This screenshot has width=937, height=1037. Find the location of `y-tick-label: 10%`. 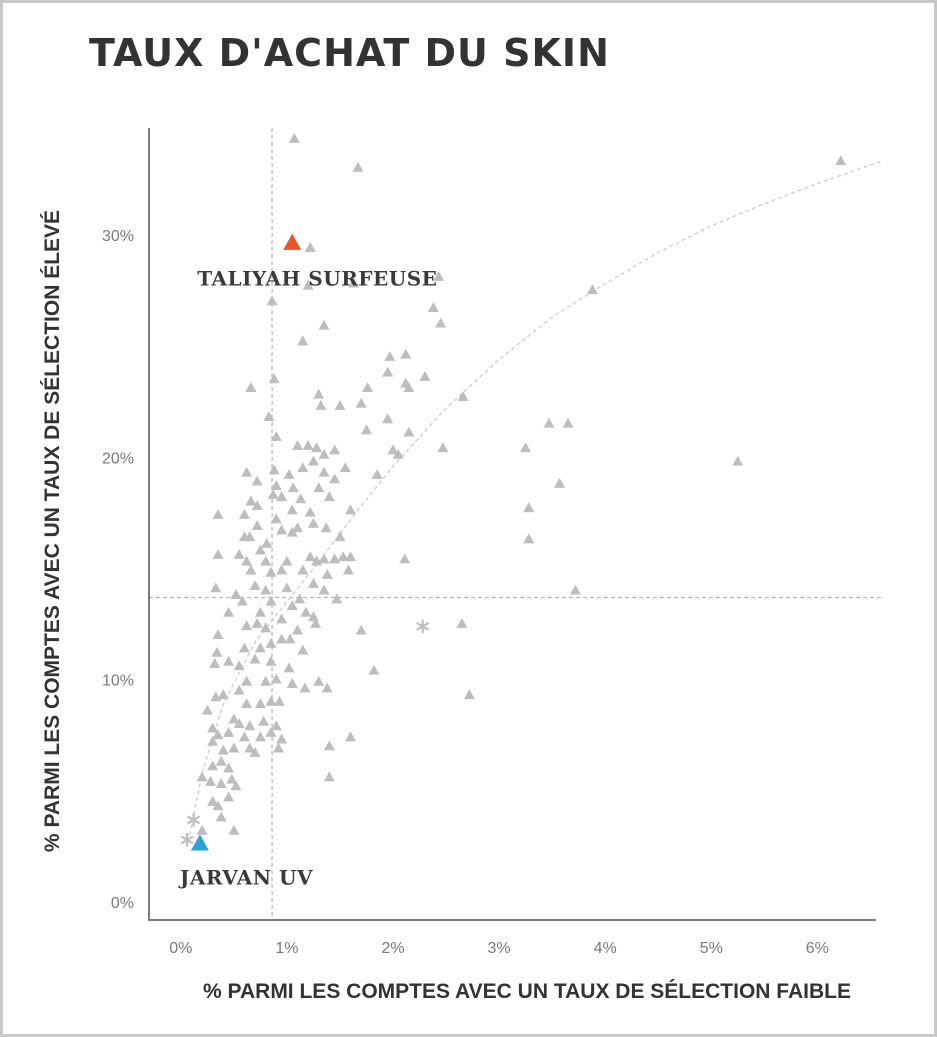

y-tick-label: 10% is located at coordinates (118, 681).